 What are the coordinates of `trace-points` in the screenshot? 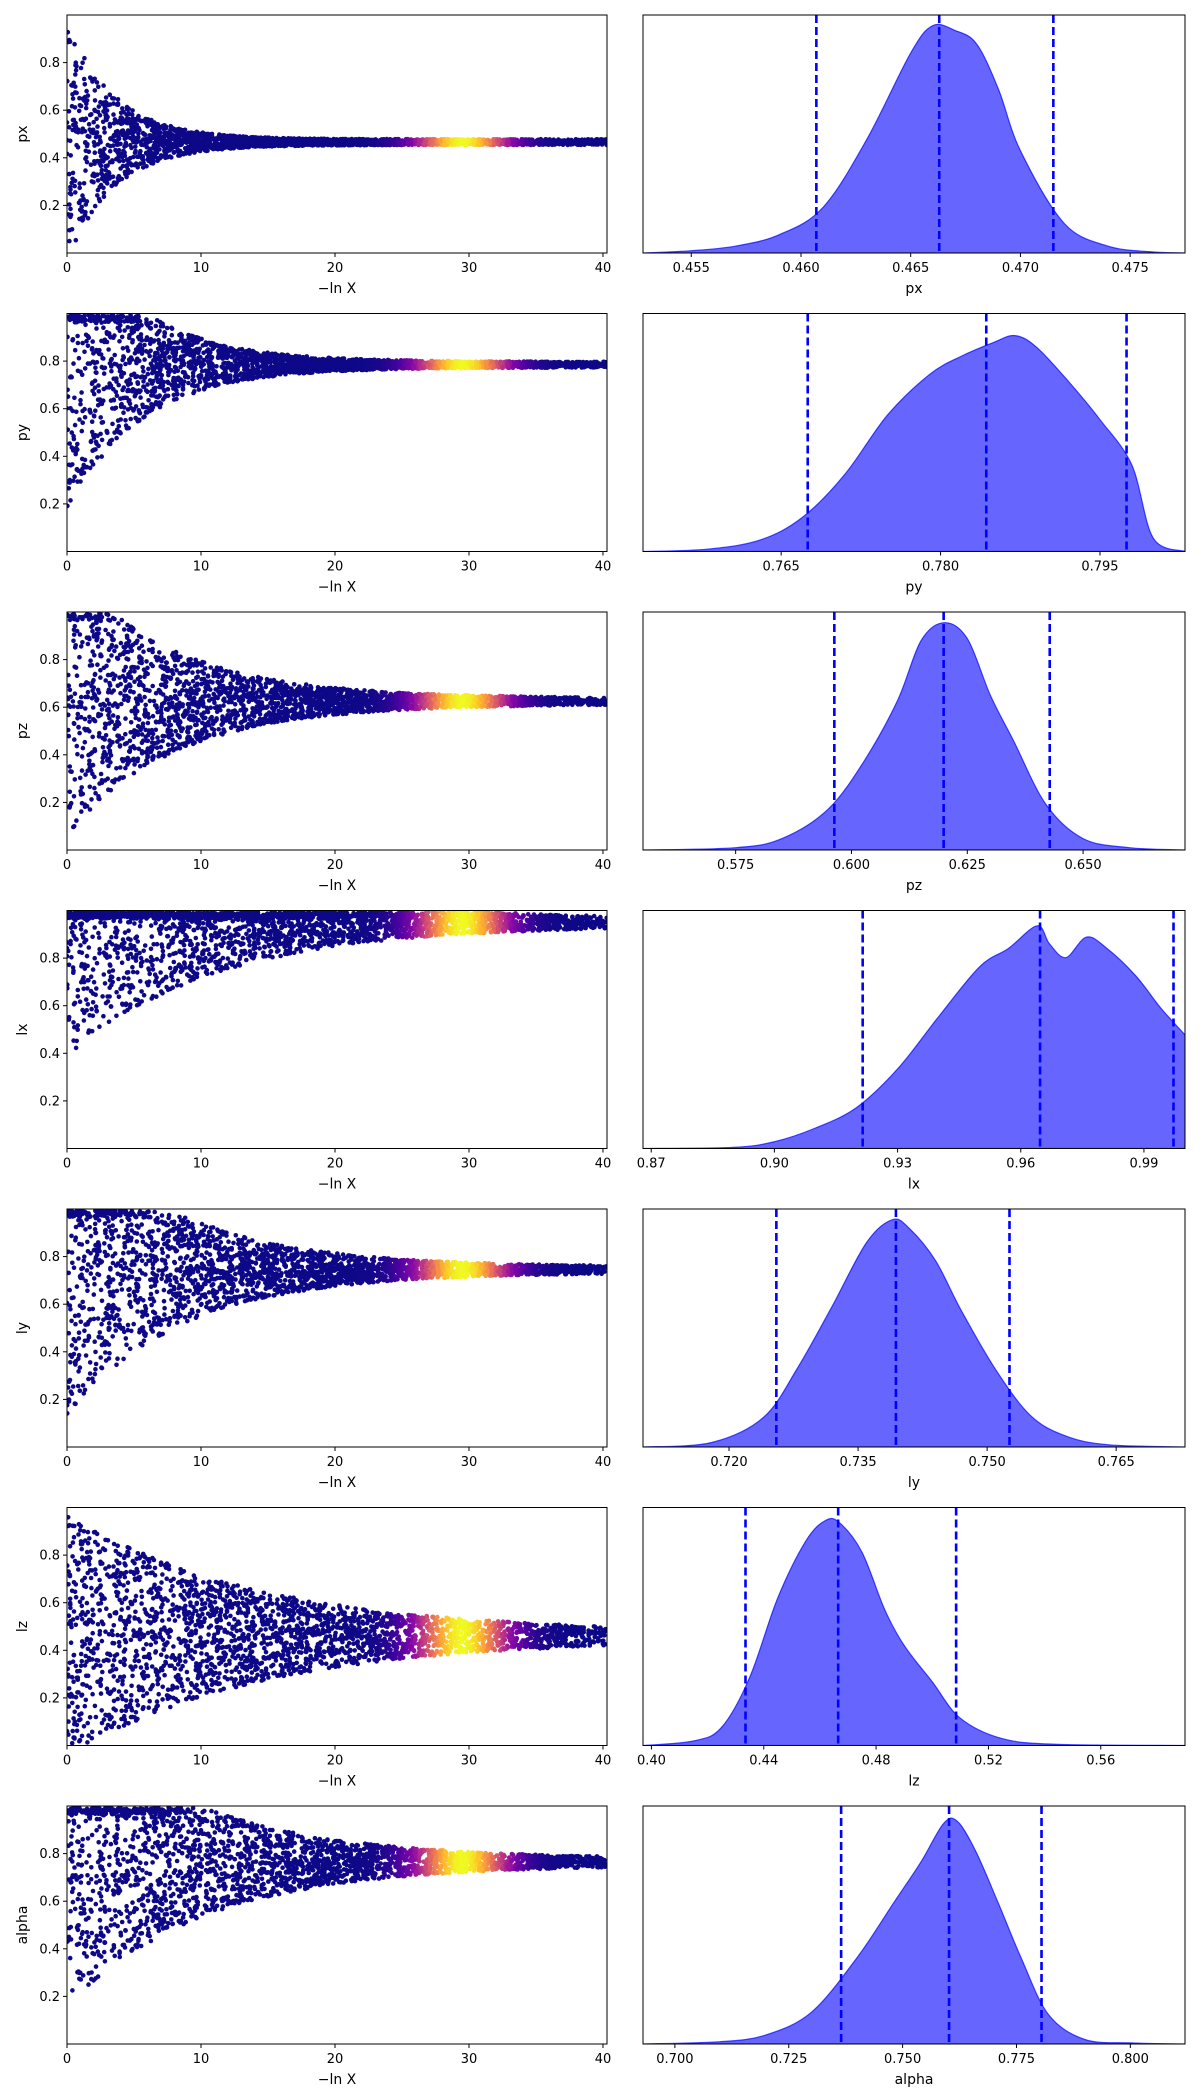 It's located at (337, 136).